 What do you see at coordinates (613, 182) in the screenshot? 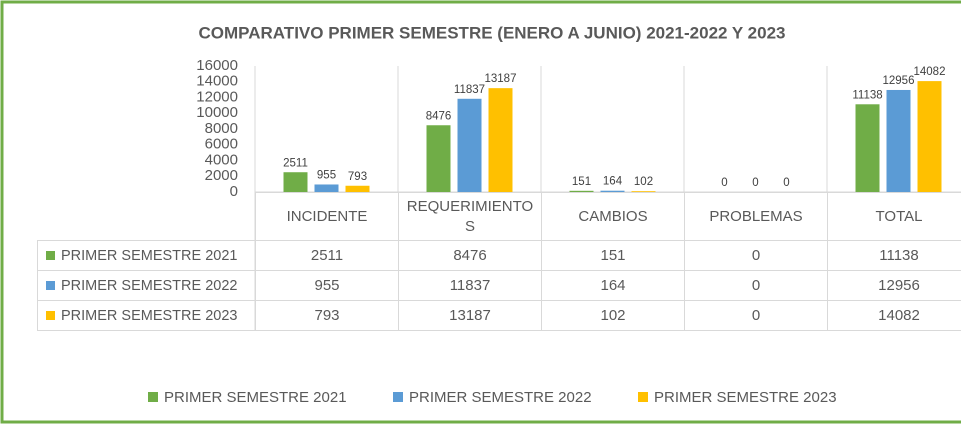
I see `data-label: 164` at bounding box center [613, 182].